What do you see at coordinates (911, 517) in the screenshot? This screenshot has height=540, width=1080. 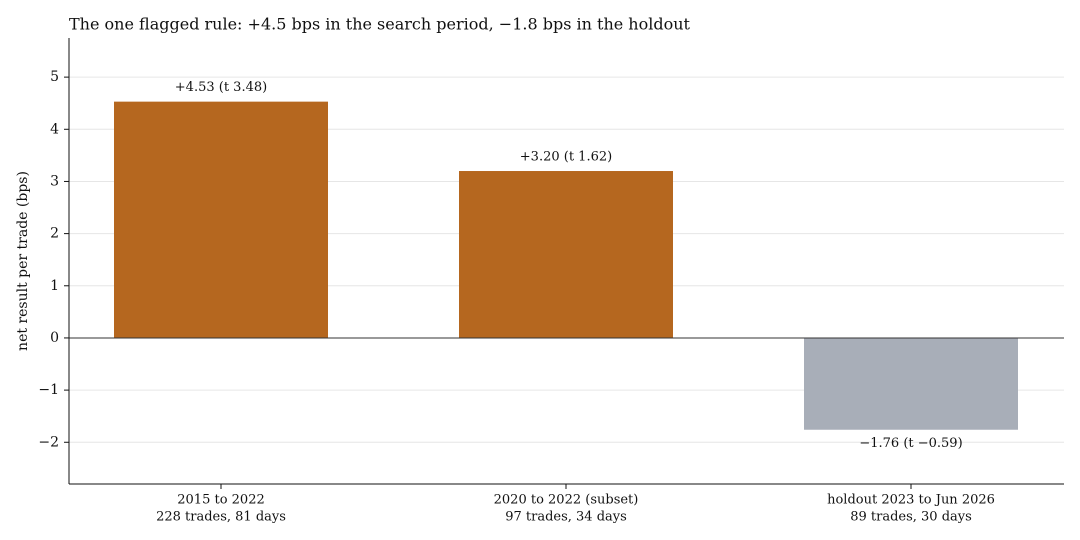 I see `x-tick-note: 89 trades, 30 days` at bounding box center [911, 517].